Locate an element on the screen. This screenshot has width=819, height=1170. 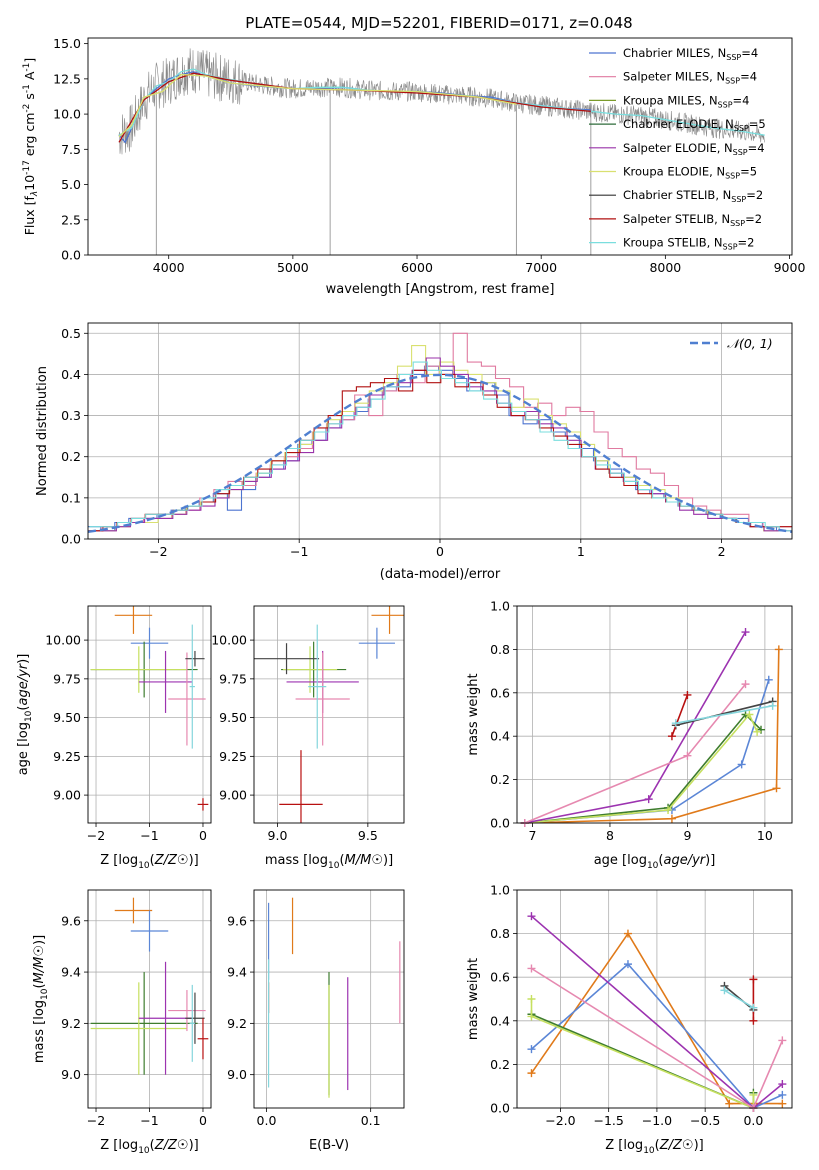
y-tick-label: 0.5 is located at coordinates (71, 333).